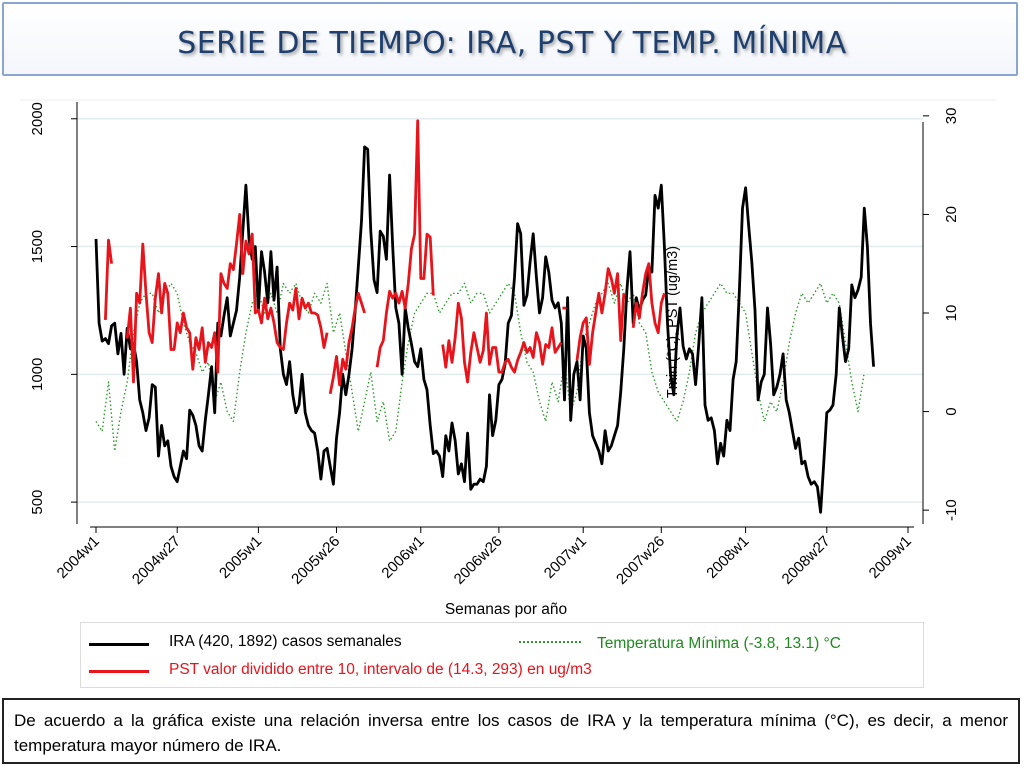 Image resolution: width=1024 pixels, height=768 pixels. Describe the element at coordinates (719, 643) in the screenshot. I see `legend-temp-label: Temperatura Mínima (-3.8, 13.1) °C` at that location.